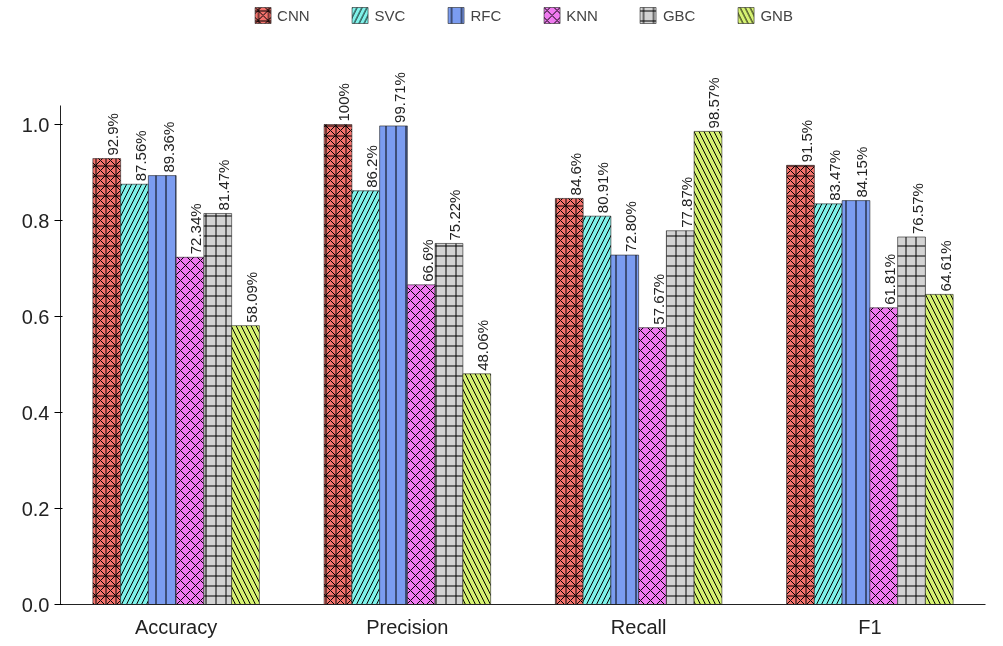  I want to click on data-label: 72.34%, so click(196, 229).